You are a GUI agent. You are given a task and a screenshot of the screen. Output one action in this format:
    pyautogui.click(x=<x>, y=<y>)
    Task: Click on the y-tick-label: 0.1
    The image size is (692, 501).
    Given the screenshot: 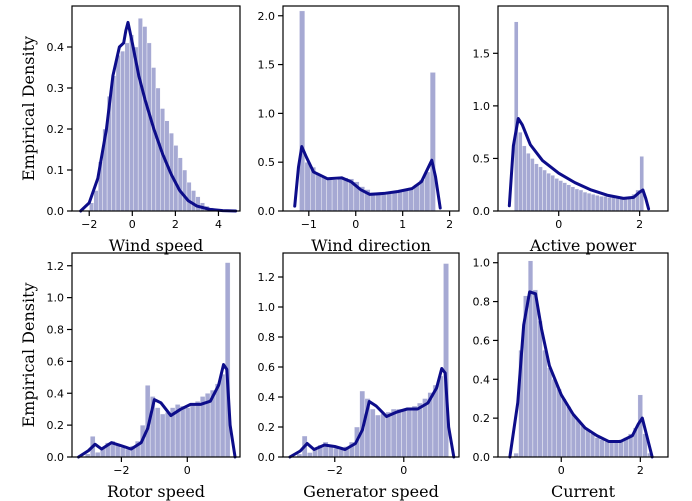 What is the action you would take?
    pyautogui.click(x=56, y=170)
    